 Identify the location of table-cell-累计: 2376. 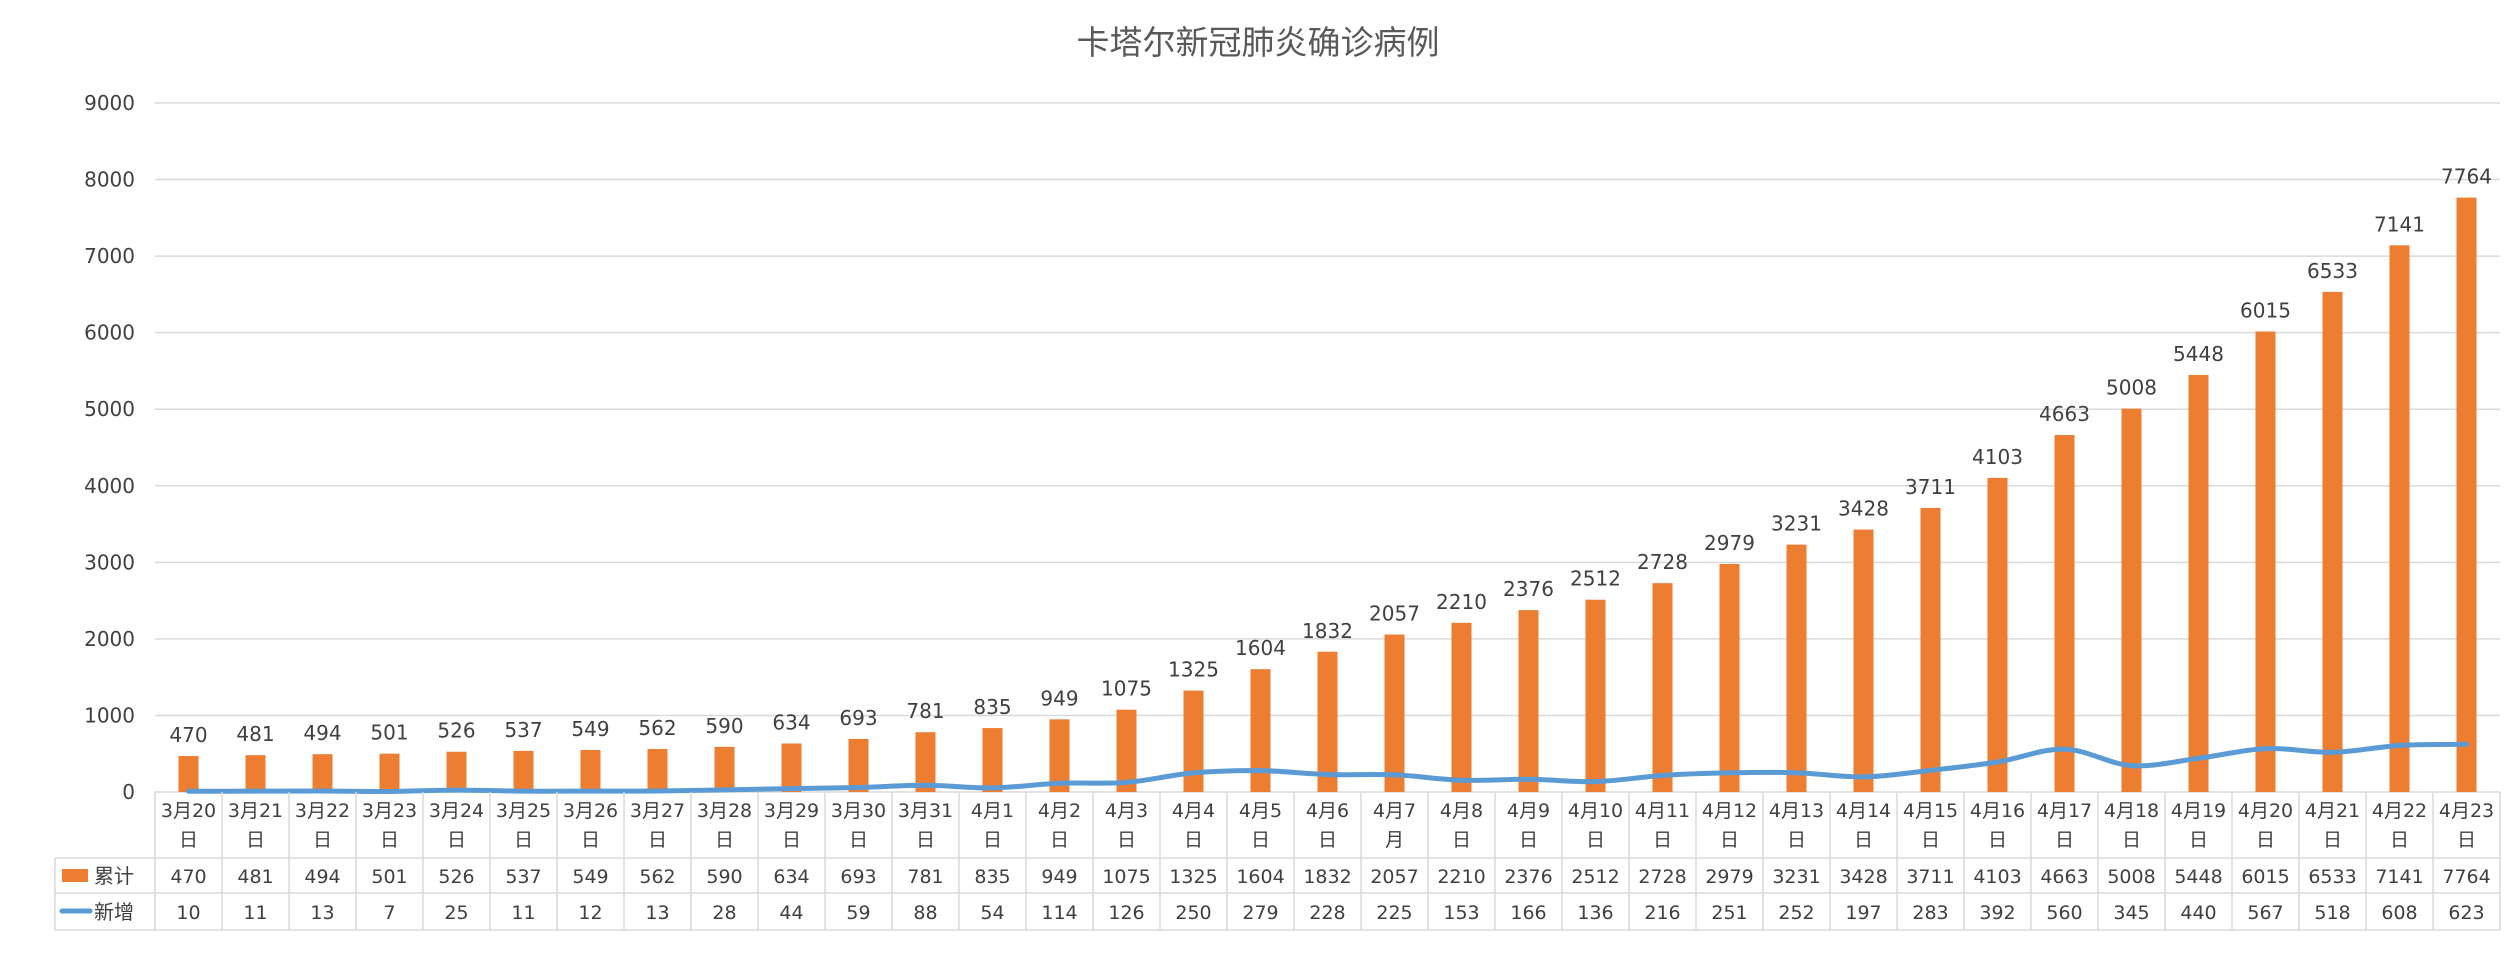
(1528, 877).